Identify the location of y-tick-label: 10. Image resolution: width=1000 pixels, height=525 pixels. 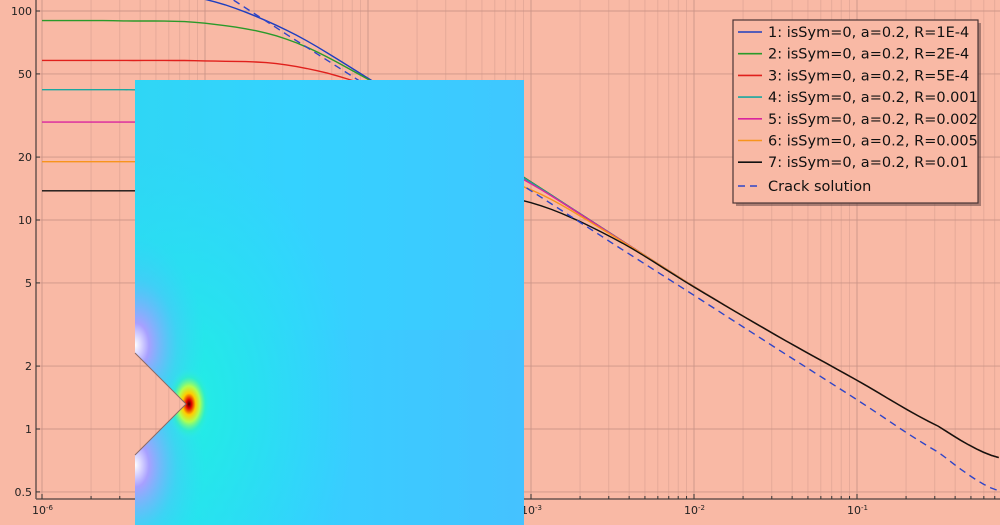
(25, 220).